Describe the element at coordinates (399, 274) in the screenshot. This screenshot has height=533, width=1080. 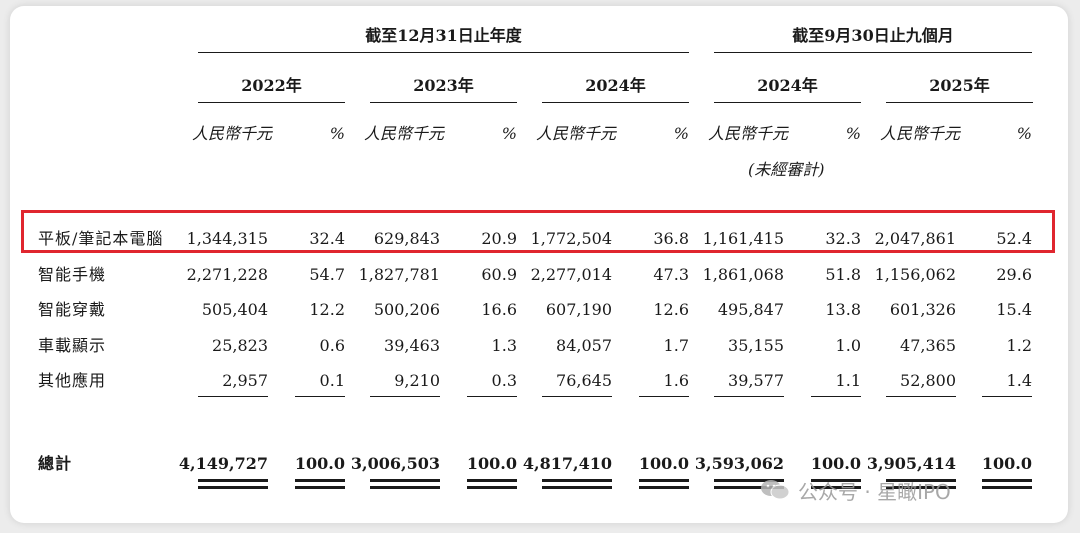
I see `row-value-rmb: 1,827,781` at that location.